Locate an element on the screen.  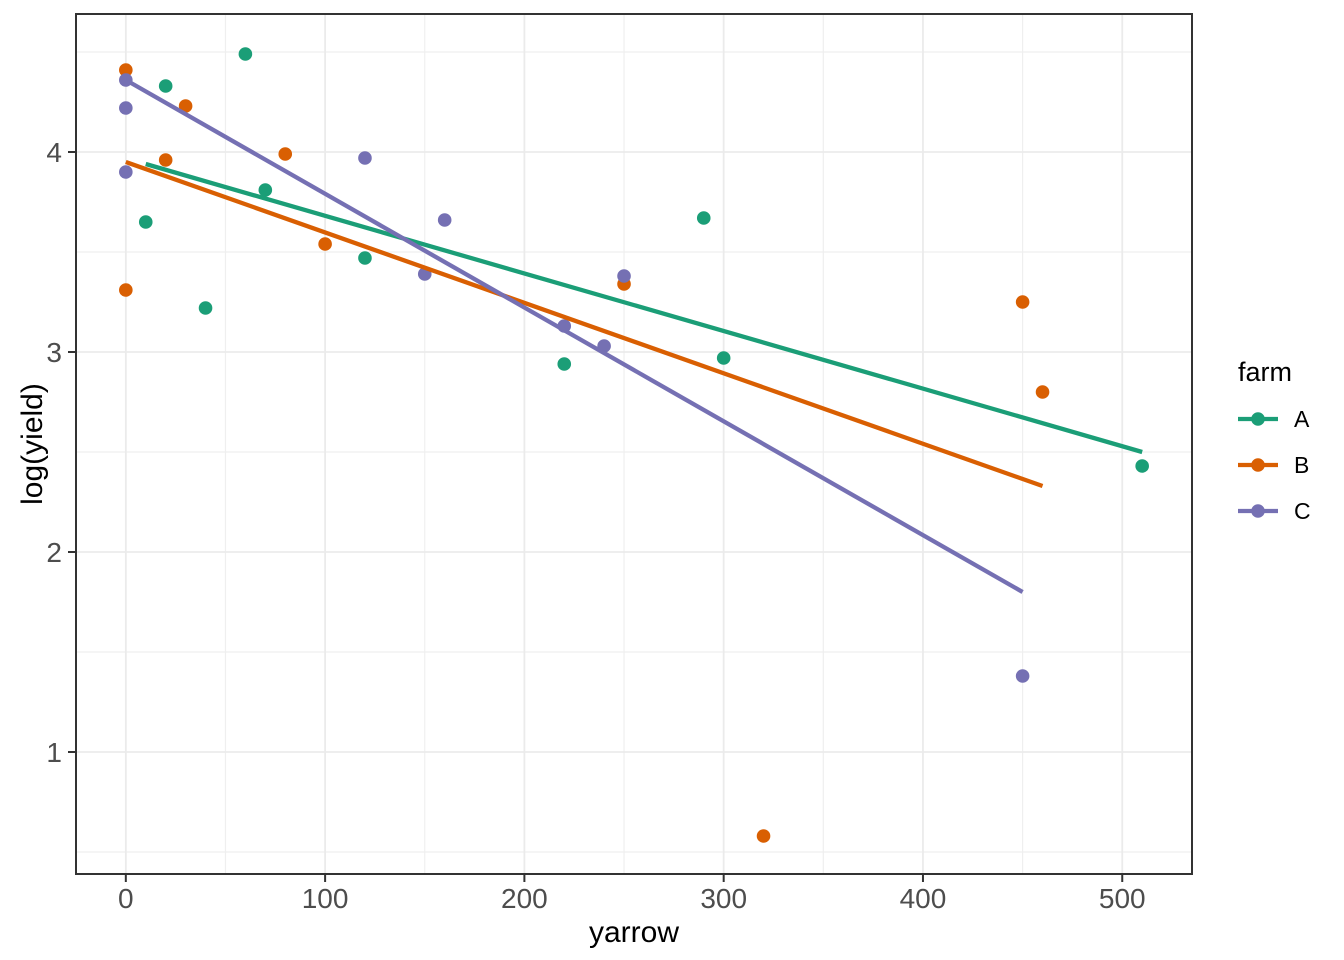
y-axis-tick-label: 3 is located at coordinates (54, 352).